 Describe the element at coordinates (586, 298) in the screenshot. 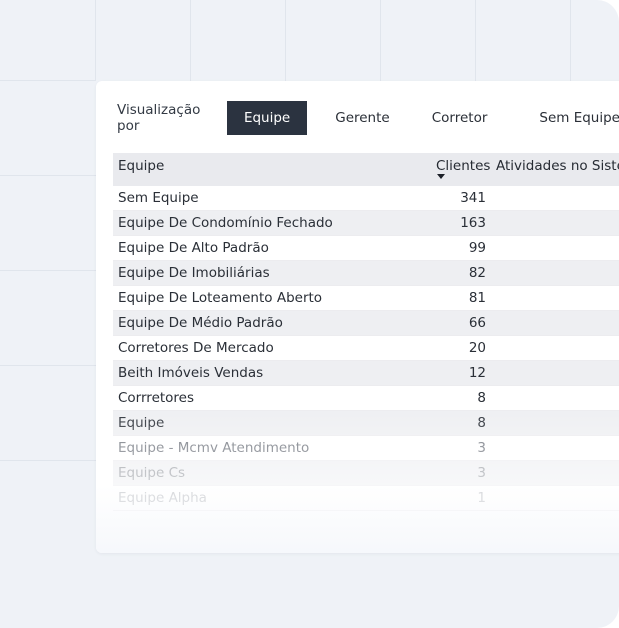

I see `cell-atividades: 72` at that location.